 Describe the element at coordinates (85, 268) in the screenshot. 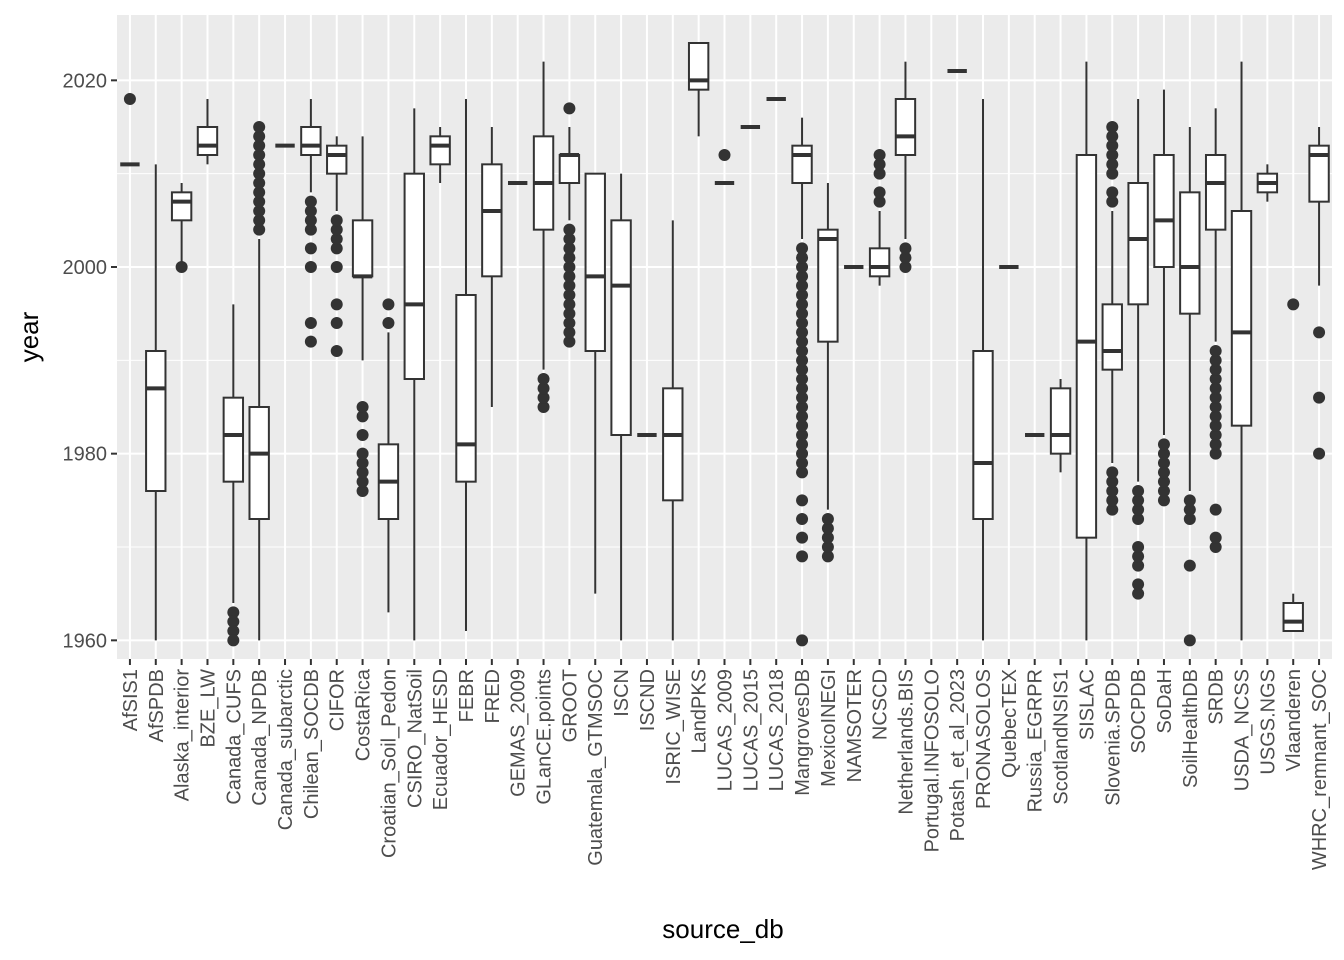

I see `y-tick-label: 2000` at that location.